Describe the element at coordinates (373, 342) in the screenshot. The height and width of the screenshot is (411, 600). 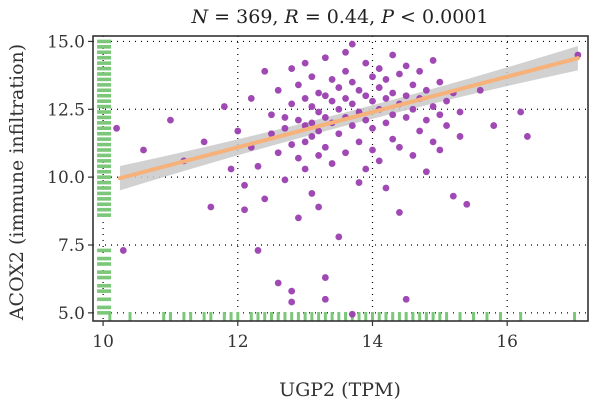
I see `x-tick-label-2: 14` at that location.